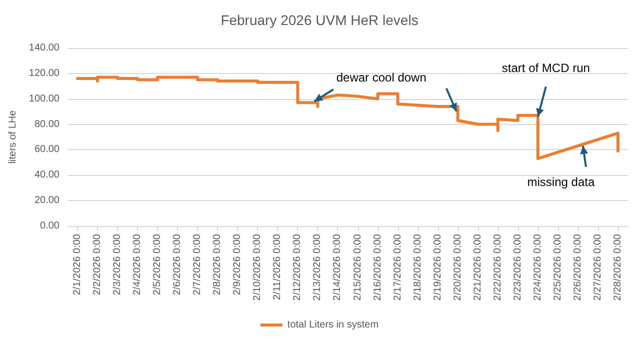  What do you see at coordinates (378, 267) in the screenshot?
I see `x-tick-label: 2/16/2026 0:00` at bounding box center [378, 267].